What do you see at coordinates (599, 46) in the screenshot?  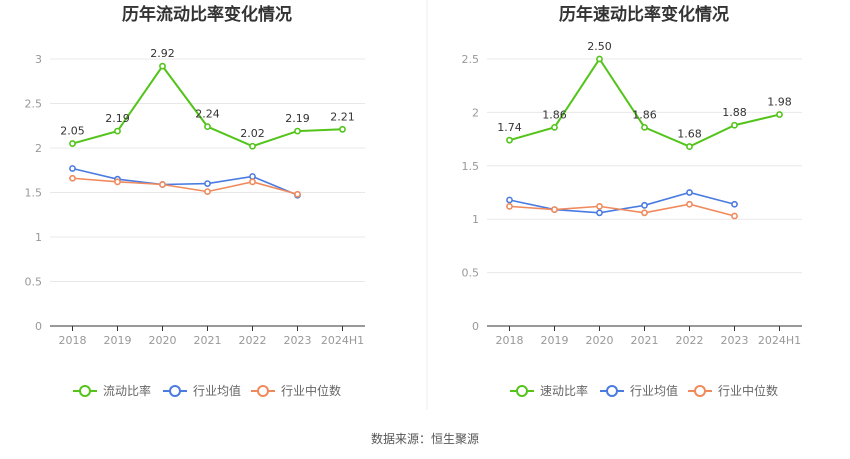 I see `data-label: 2.50` at bounding box center [599, 46].